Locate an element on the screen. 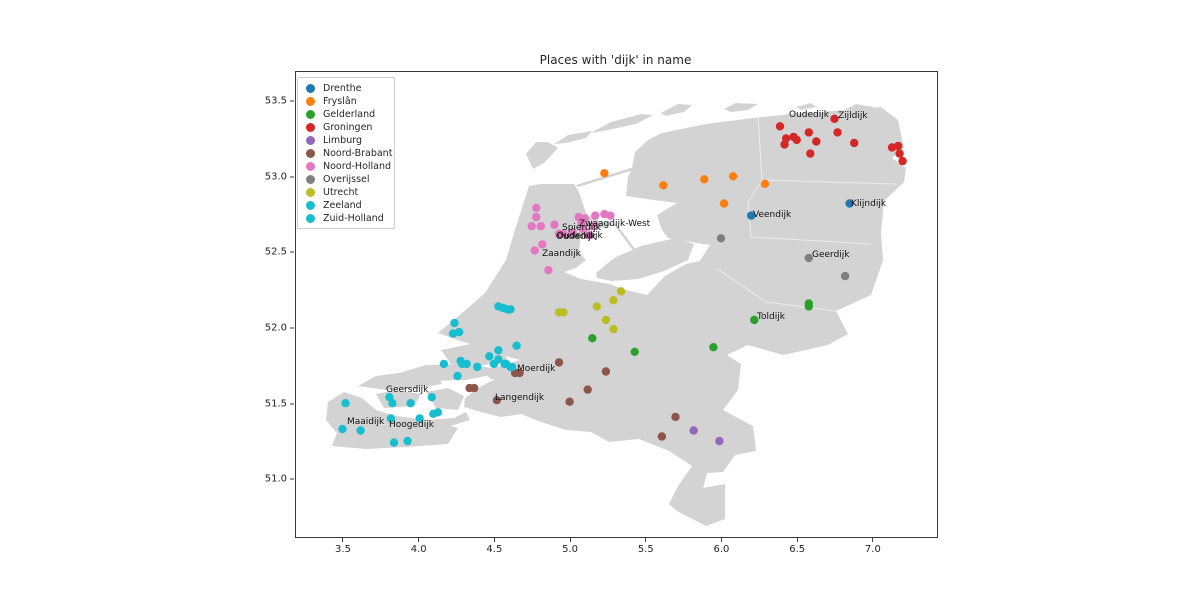 The width and height of the screenshot is (1200, 604). legend-item-fryslan: Fryslân is located at coordinates (346, 101).